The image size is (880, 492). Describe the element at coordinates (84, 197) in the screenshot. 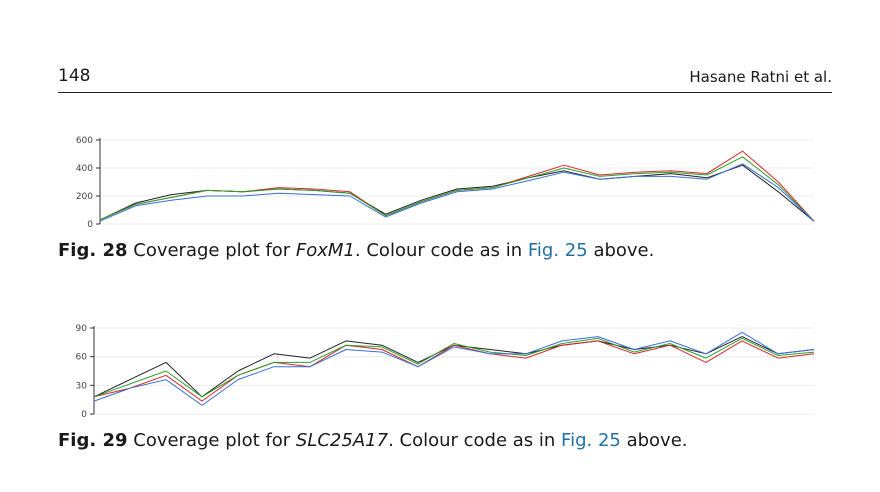

I see `y-tick-label: 200` at that location.